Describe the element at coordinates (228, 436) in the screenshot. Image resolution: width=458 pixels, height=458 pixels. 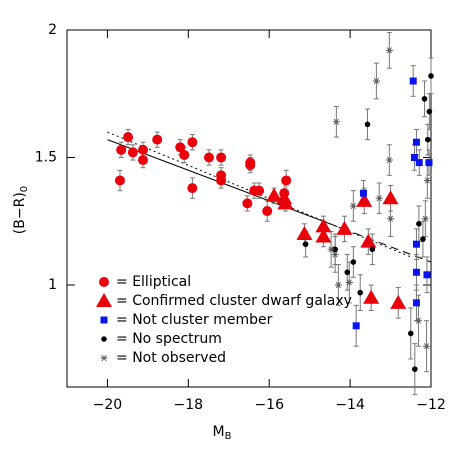
I see `x-label-sub: B` at that location.